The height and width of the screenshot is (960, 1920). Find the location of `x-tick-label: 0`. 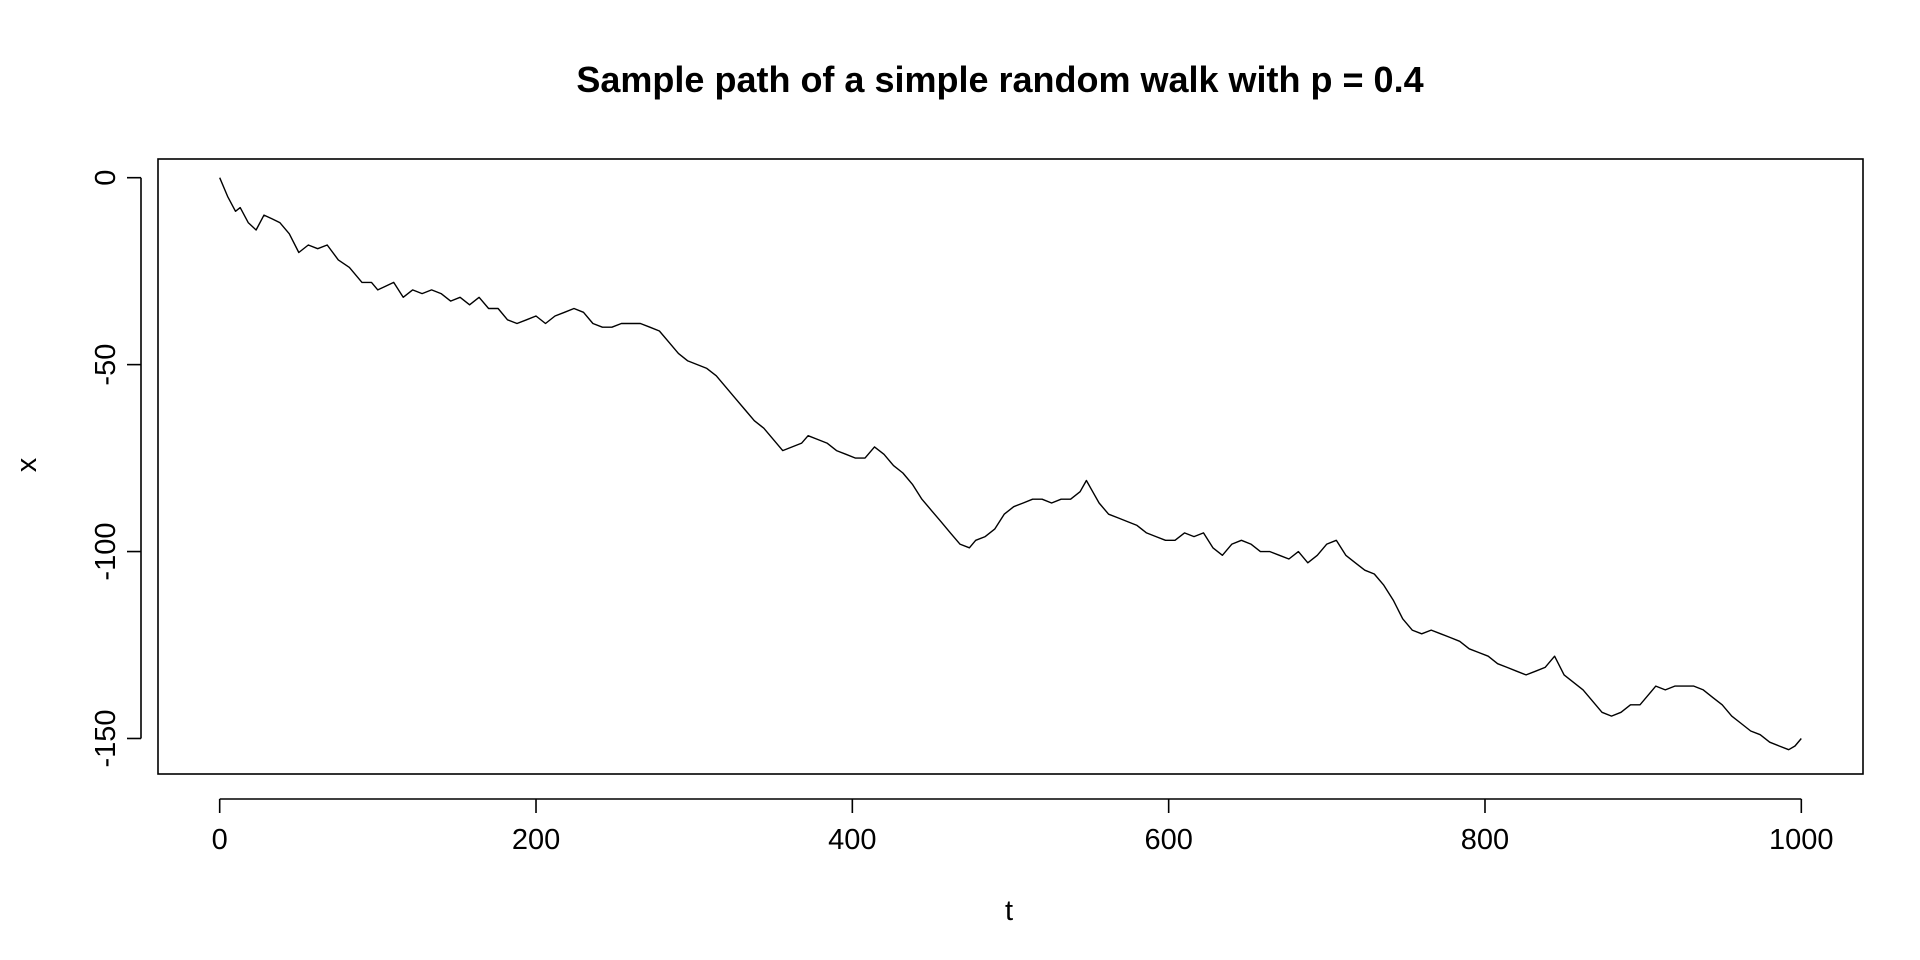

x-tick-label: 0 is located at coordinates (220, 840).